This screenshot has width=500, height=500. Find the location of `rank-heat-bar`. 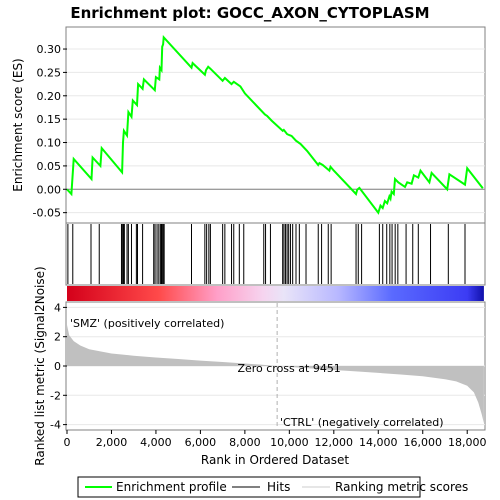

rank-heat-bar is located at coordinates (275, 293).